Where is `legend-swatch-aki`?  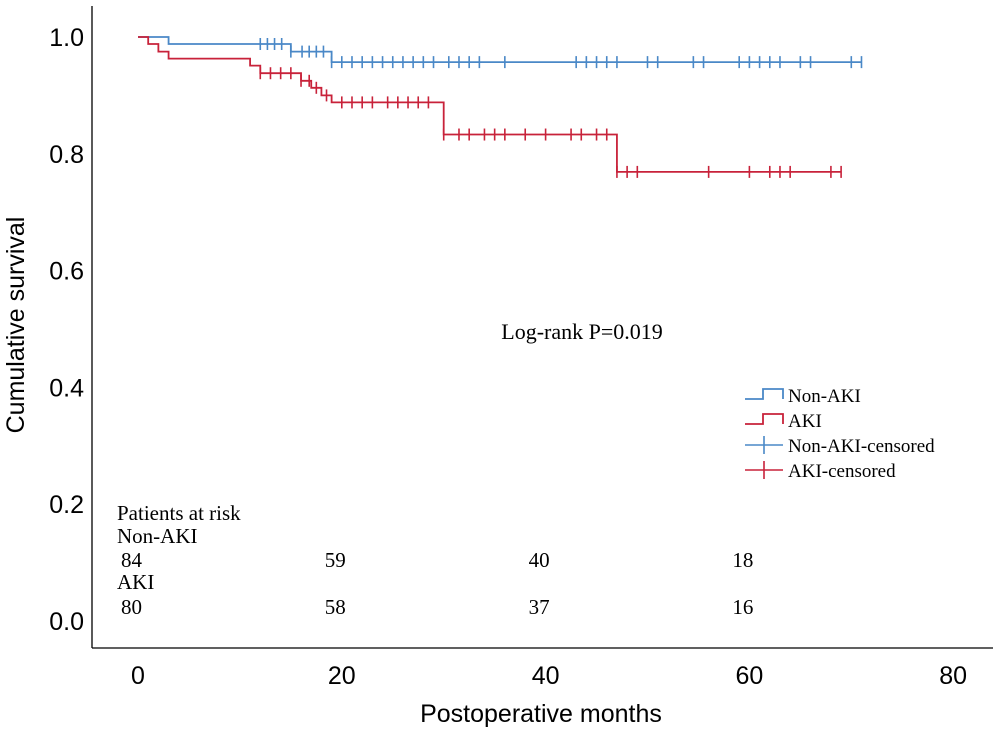 legend-swatch-aki is located at coordinates (764, 419).